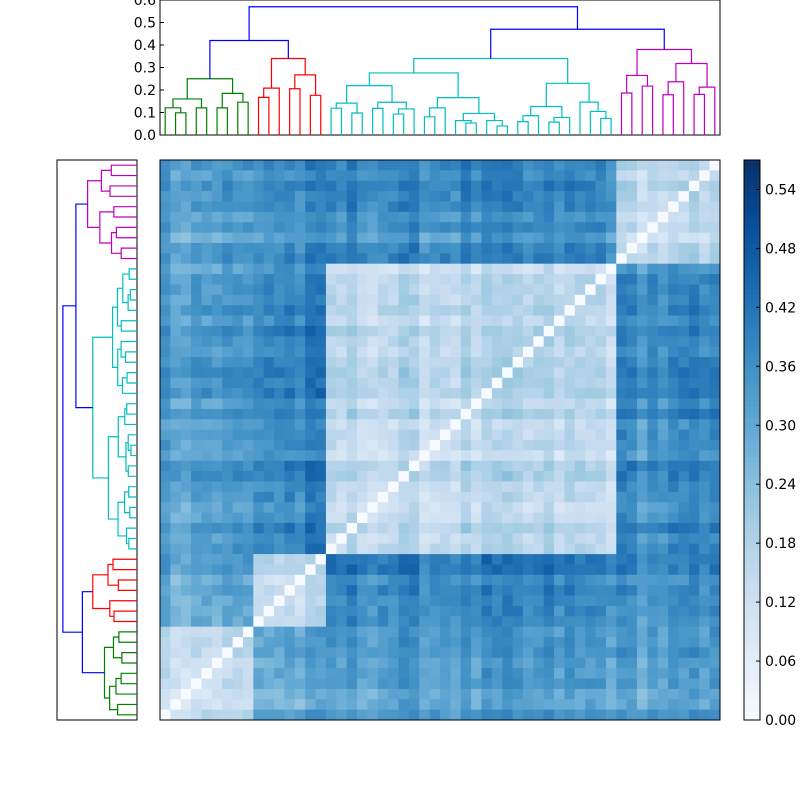  Describe the element at coordinates (149, 72) in the screenshot. I see `top-dendrogram-y-axis: 0.00.10.20.30.40.50.6` at that location.